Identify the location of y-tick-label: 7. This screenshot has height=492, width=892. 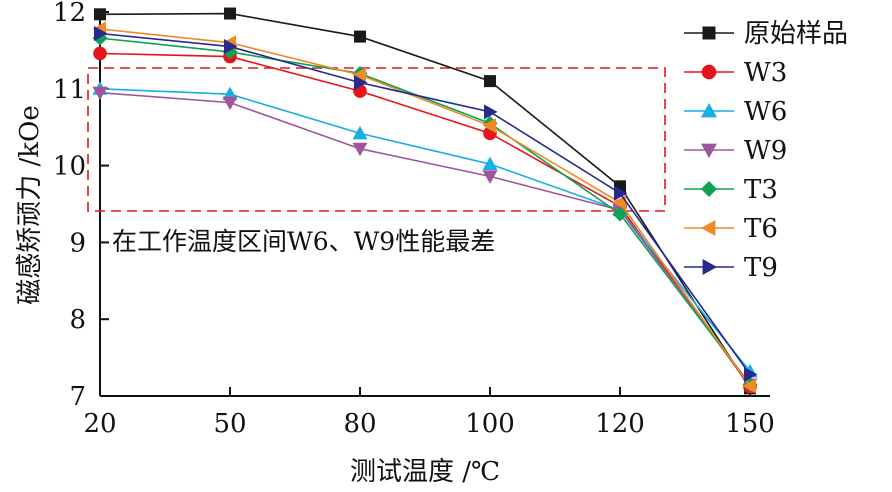
(77, 397).